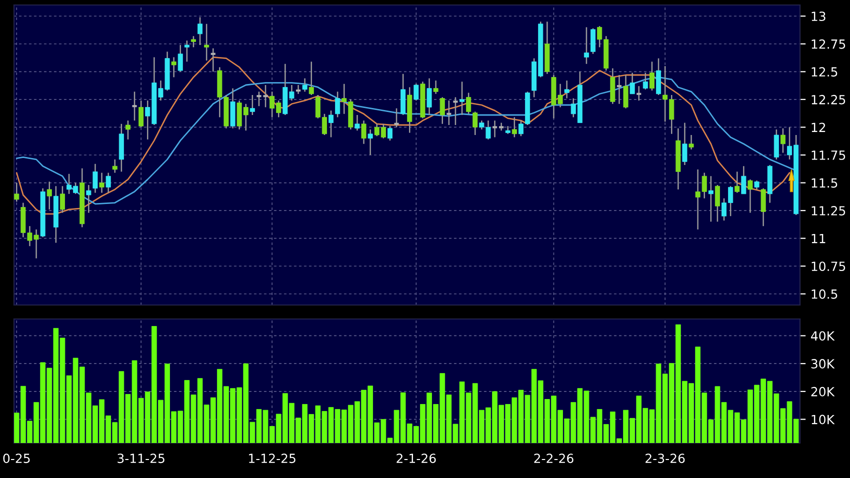  Describe the element at coordinates (819, 127) in the screenshot. I see `y-tick-label: 12` at that location.